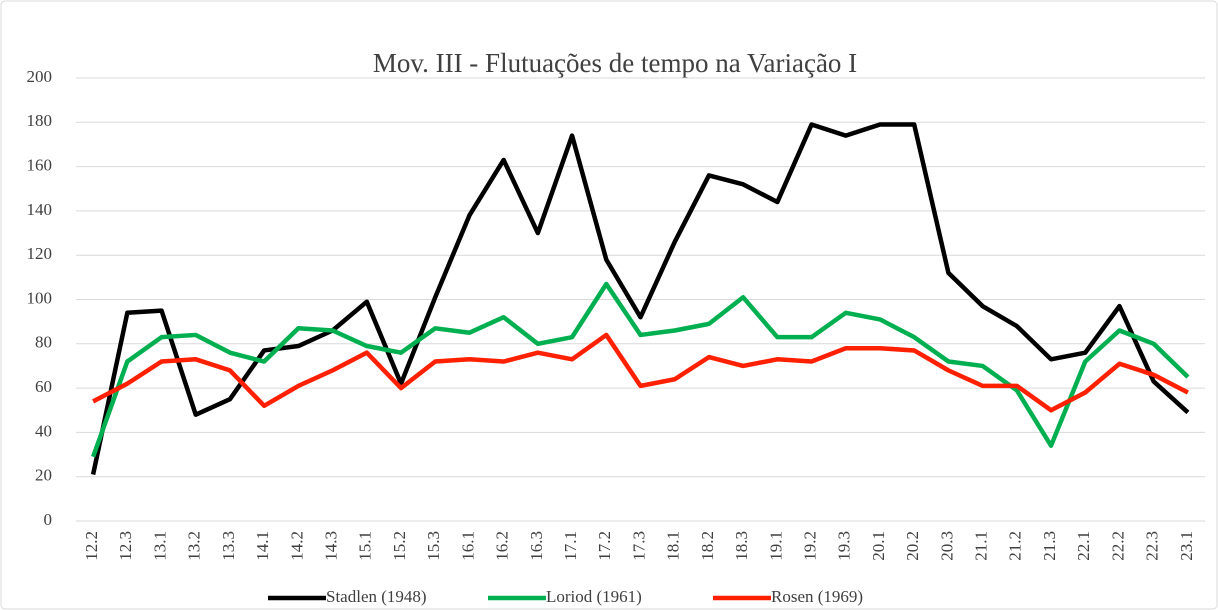 This screenshot has width=1218, height=610. I want to click on y-tick-label: 0, so click(48, 519).